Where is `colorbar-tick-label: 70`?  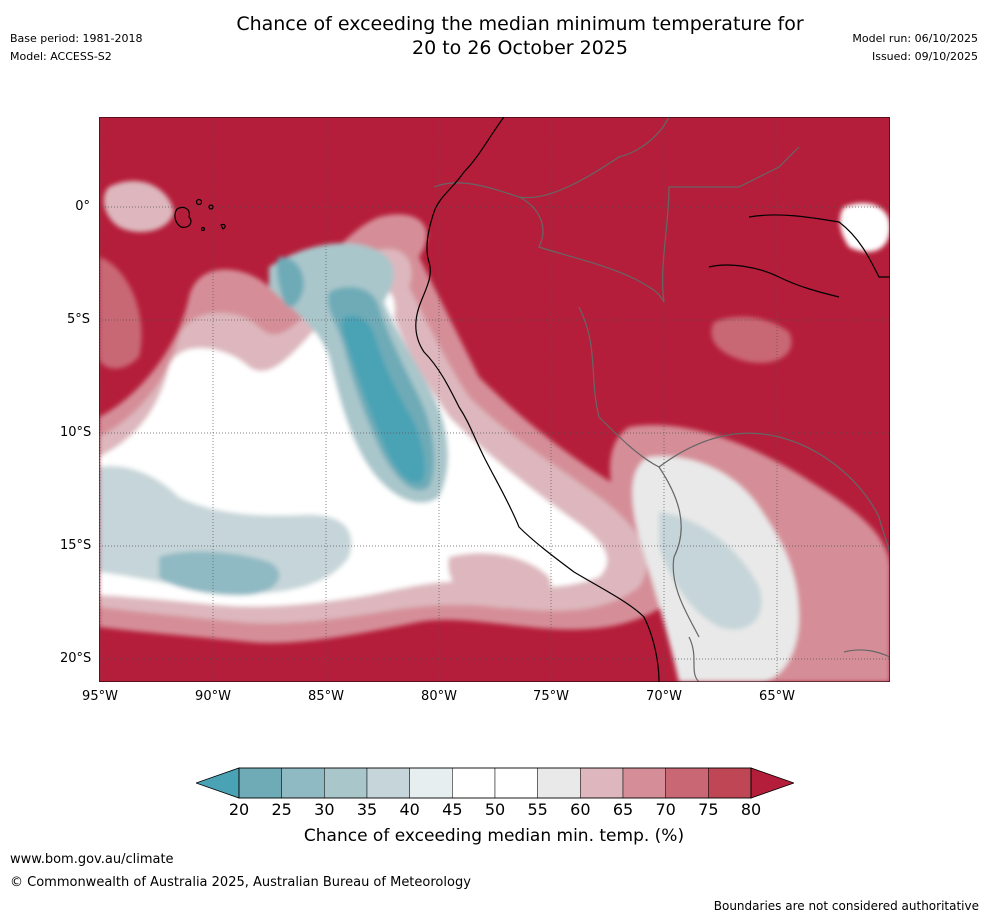
colorbar-tick-label: 70 is located at coordinates (665, 809).